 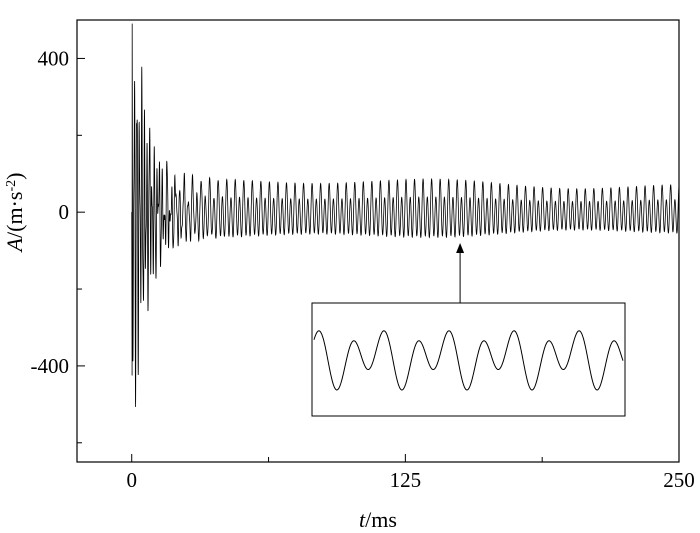 What do you see at coordinates (131, 480) in the screenshot?
I see `x-tick-label: 0` at bounding box center [131, 480].